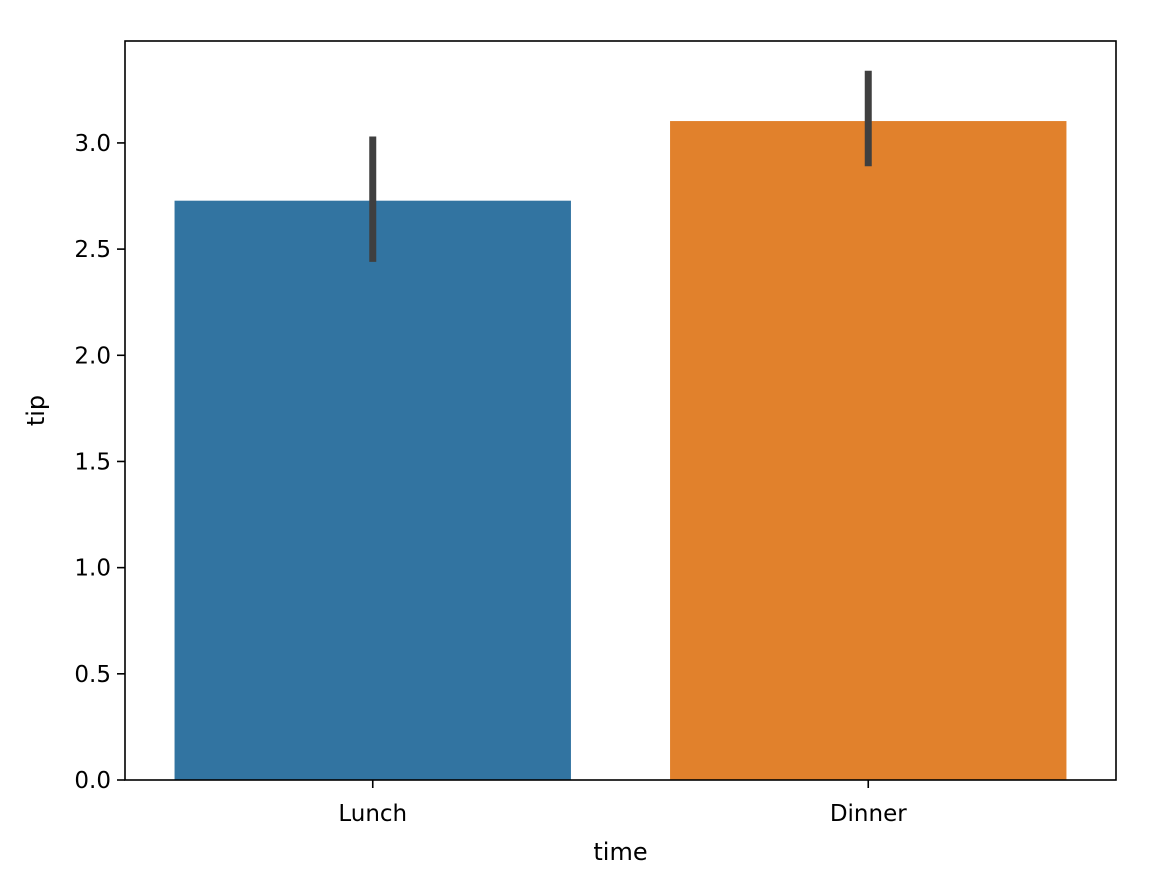 This screenshot has width=1174, height=870. I want to click on x-axis: Lunch Dinner, so click(622, 803).